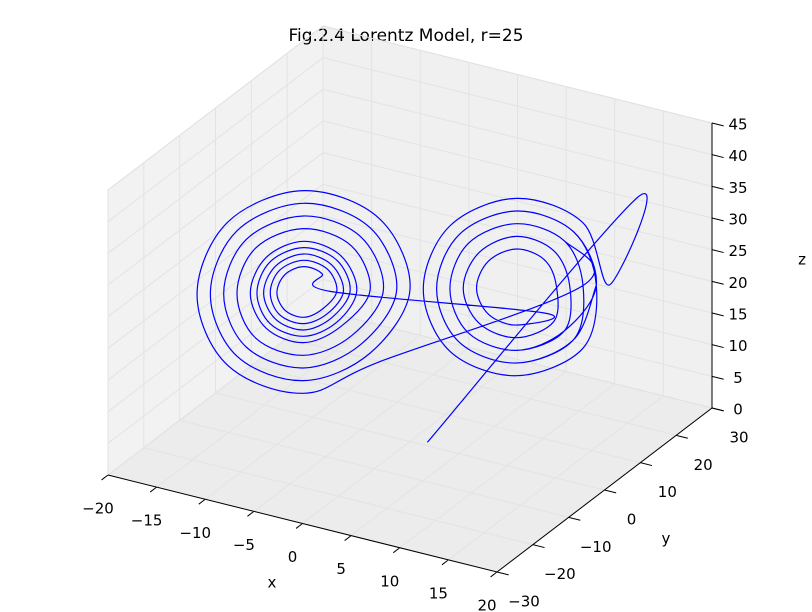  Describe the element at coordinates (737, 125) in the screenshot. I see `z-tick-label: 45` at that location.